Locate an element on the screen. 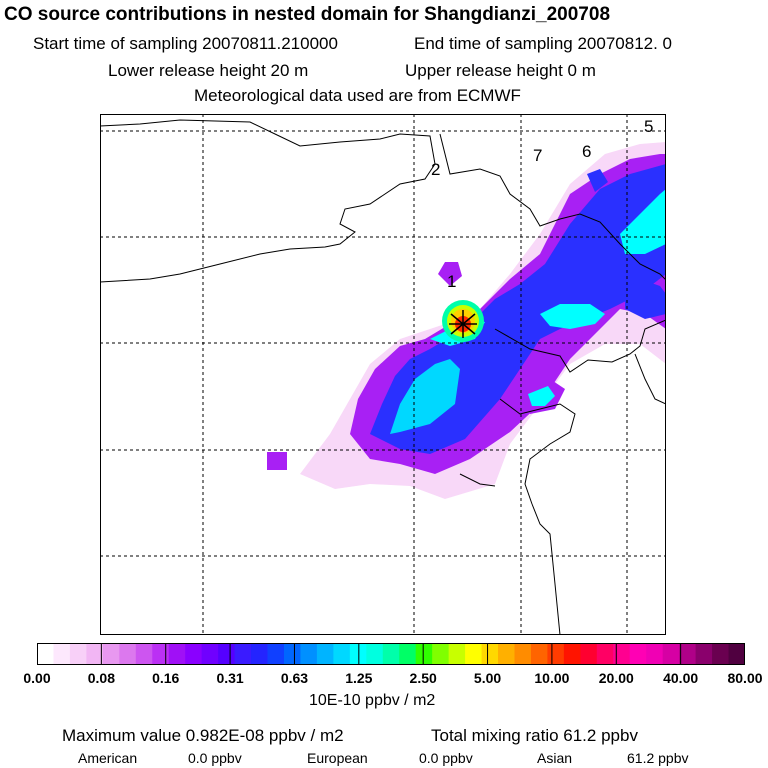 This screenshot has height=768, width=768. european-value: 0.0 ppbv is located at coordinates (446, 758).